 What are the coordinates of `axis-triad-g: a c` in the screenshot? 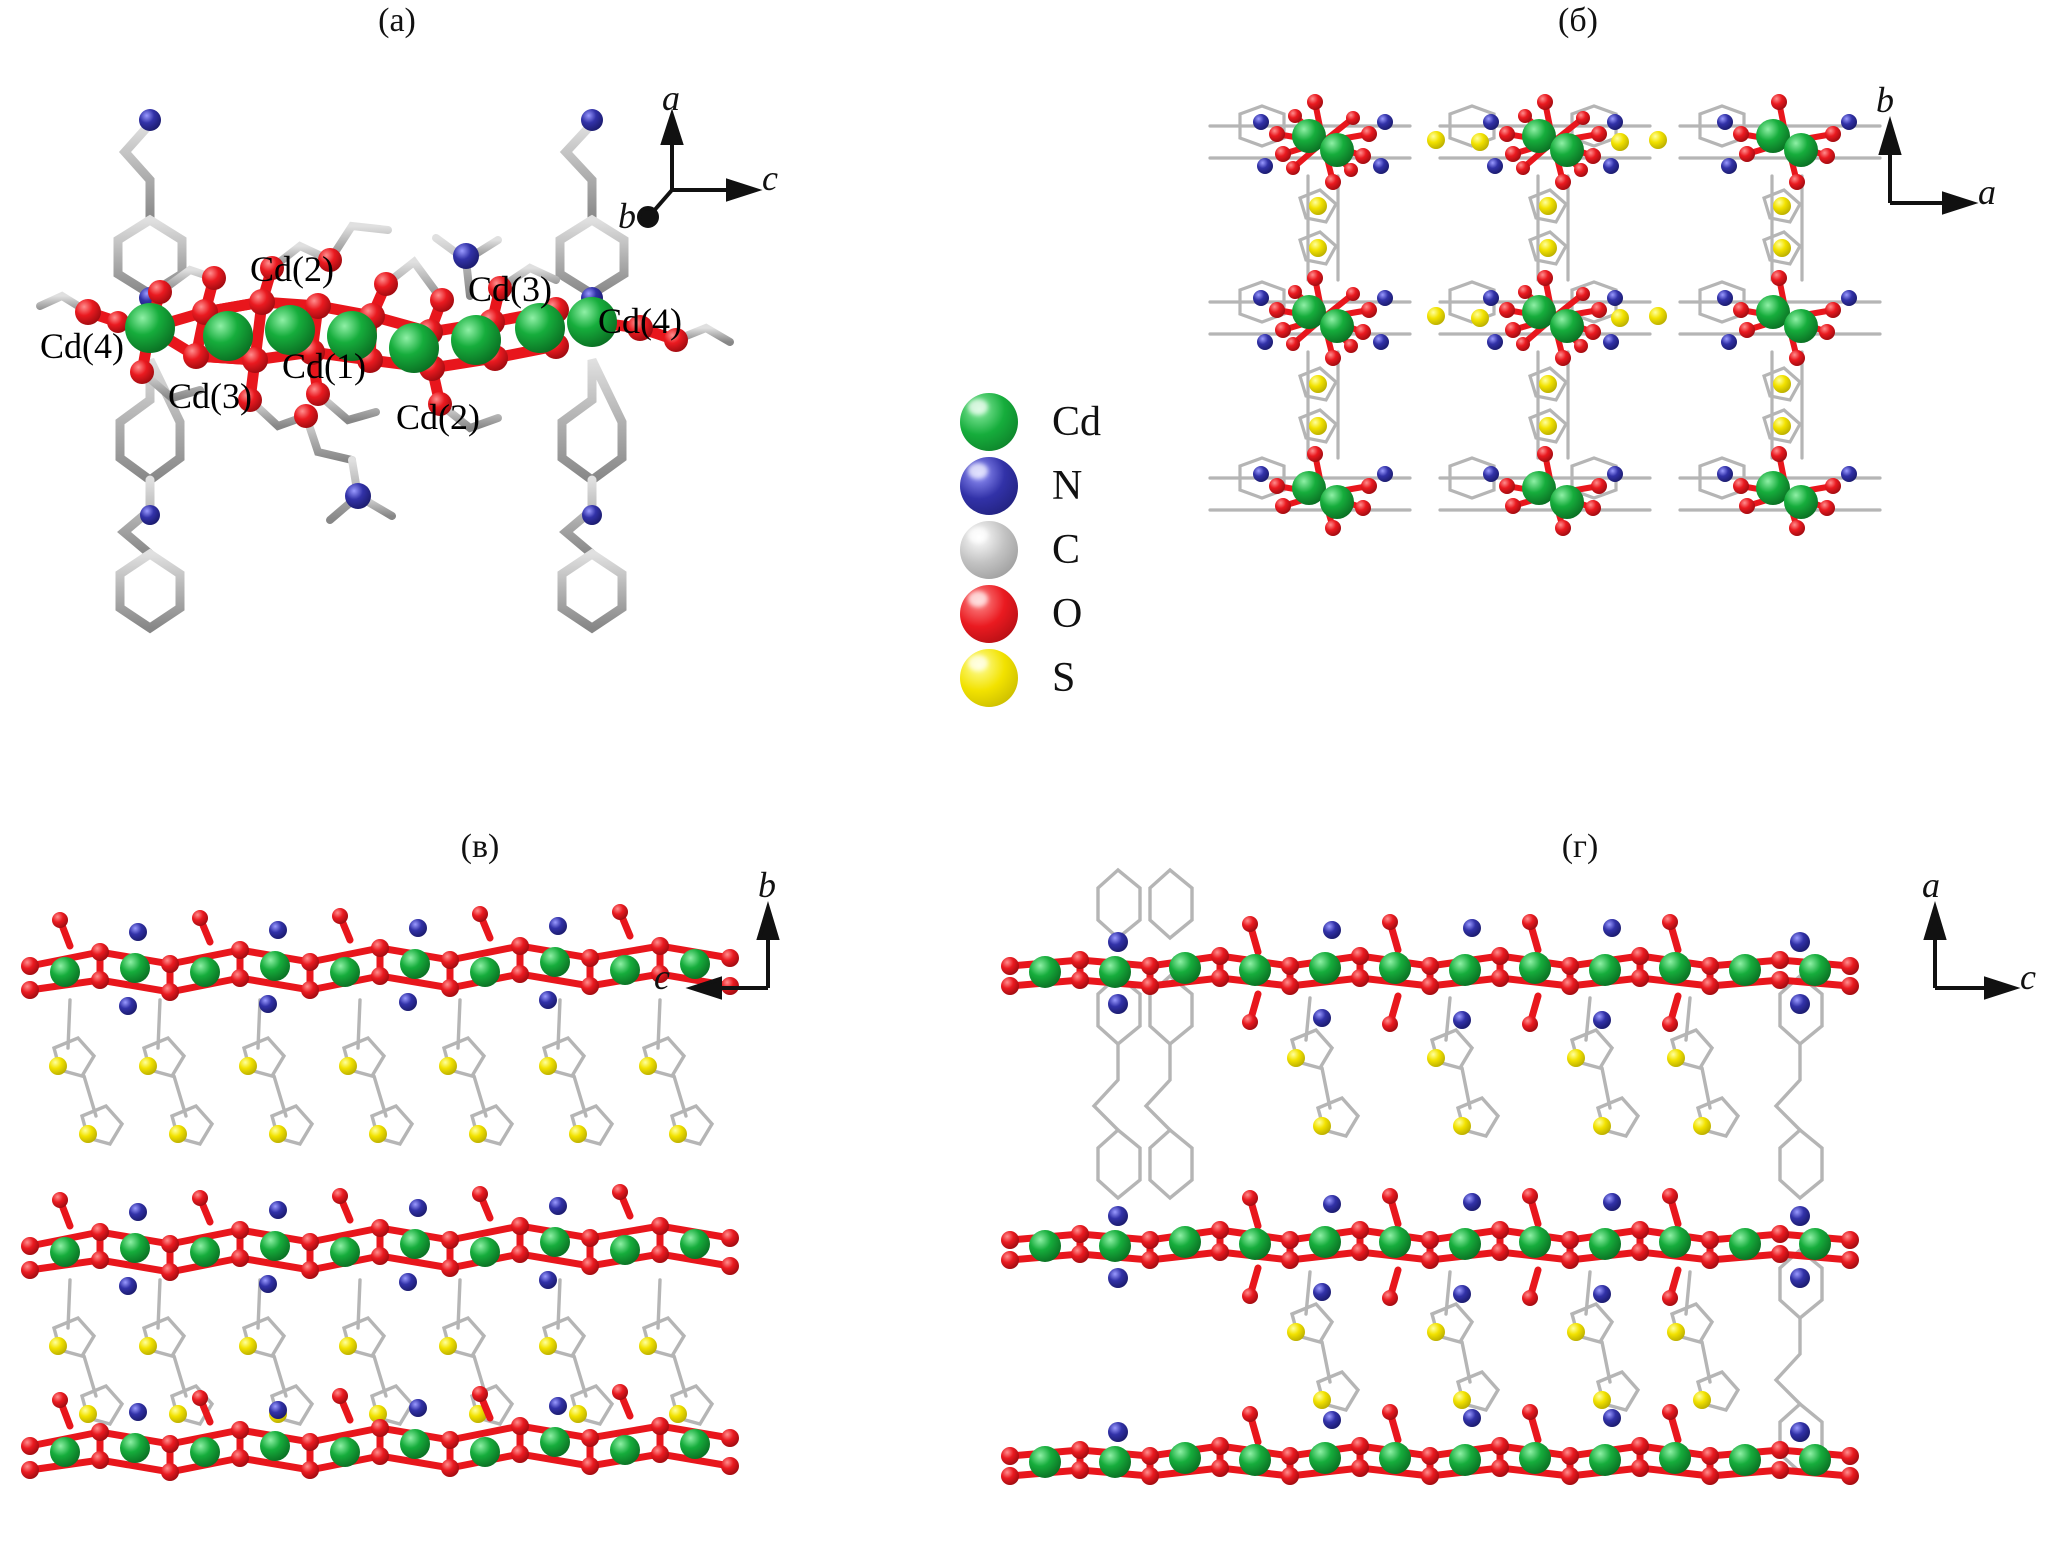 It's located at (1978, 942).